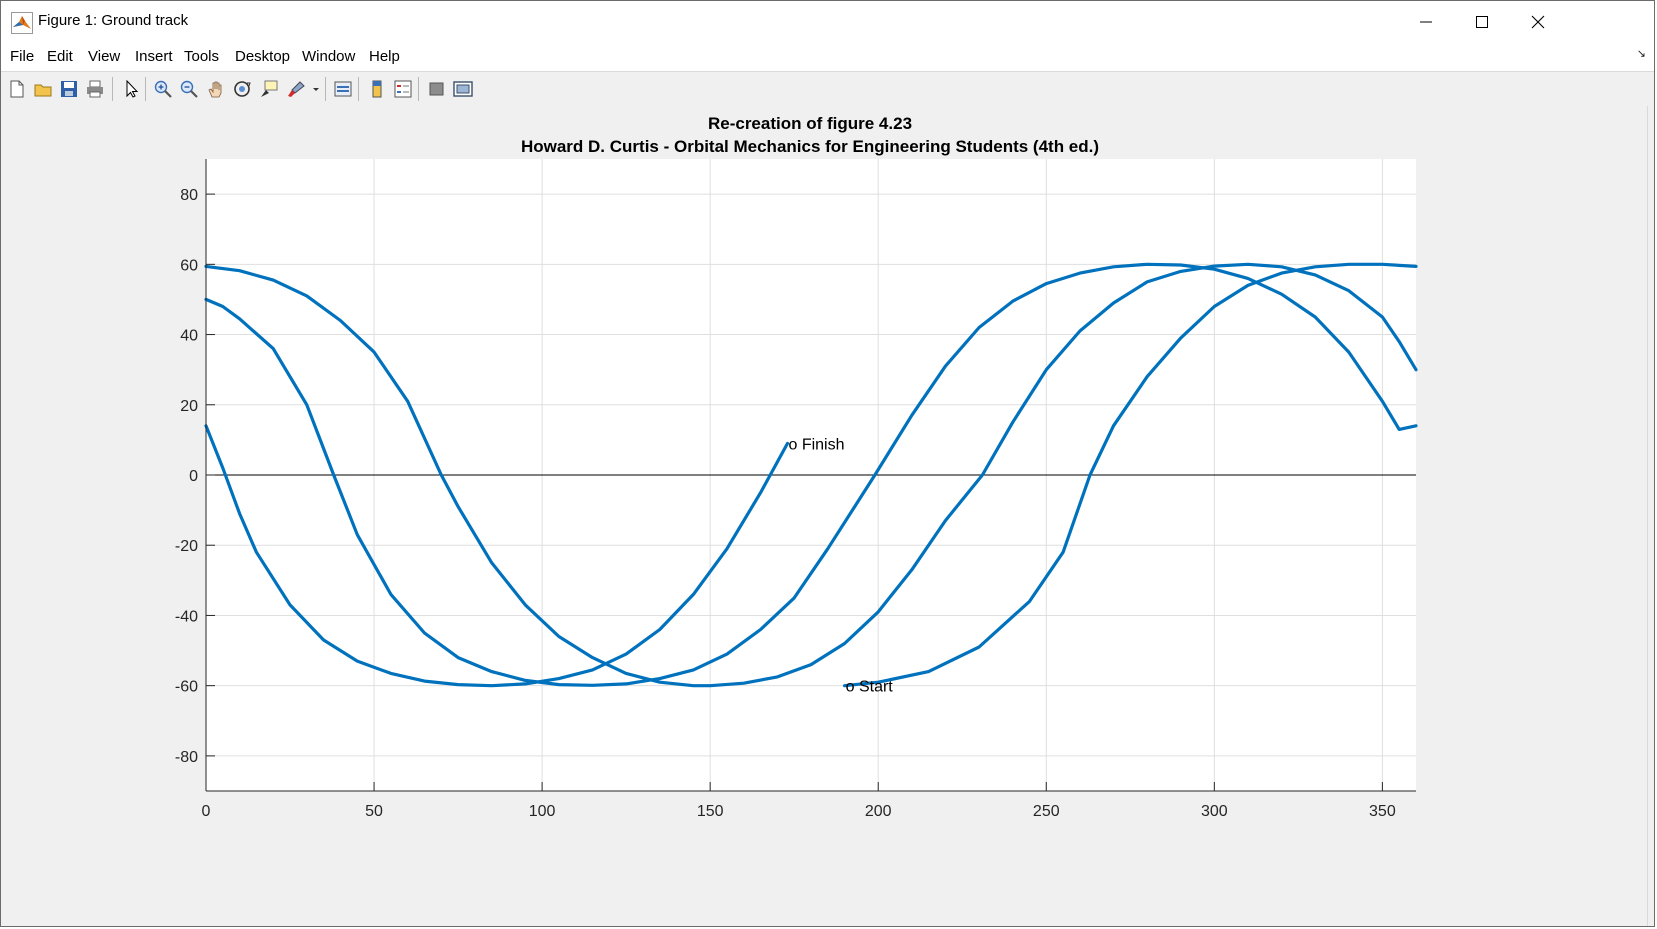 Image resolution: width=1657 pixels, height=929 pixels. I want to click on zoom-in-button, so click(163, 89).